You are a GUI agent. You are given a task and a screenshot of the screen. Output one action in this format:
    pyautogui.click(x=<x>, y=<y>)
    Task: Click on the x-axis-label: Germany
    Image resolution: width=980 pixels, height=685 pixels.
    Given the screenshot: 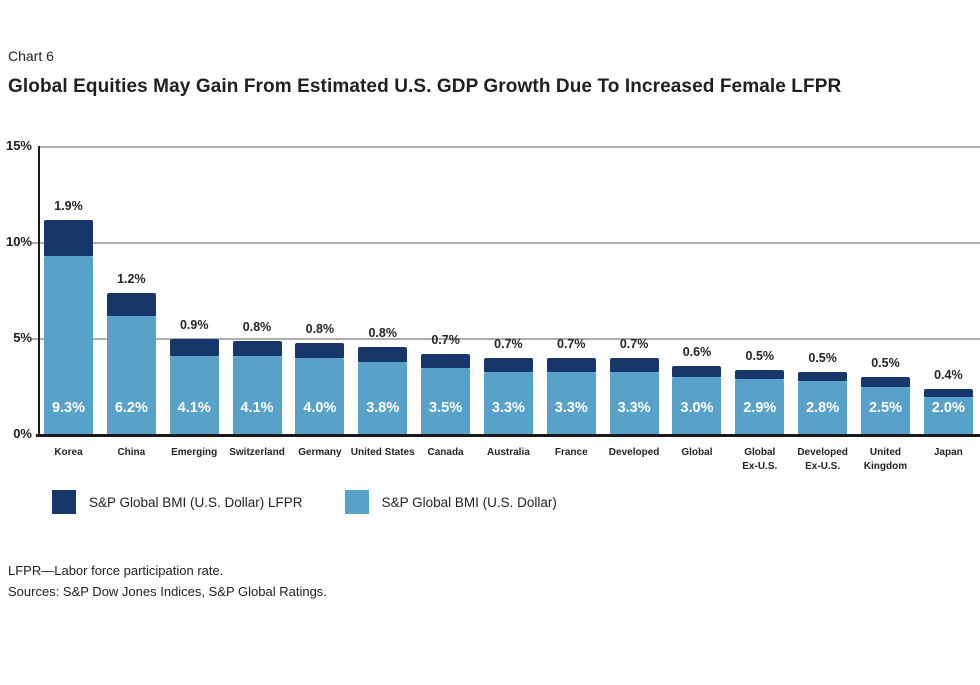 What is the action you would take?
    pyautogui.click(x=320, y=452)
    